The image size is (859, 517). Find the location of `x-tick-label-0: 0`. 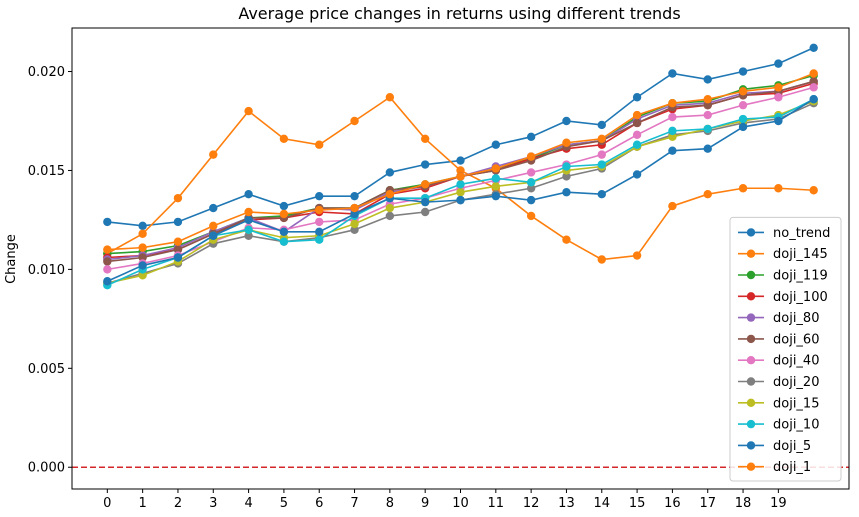

x-tick-label-0: 0 is located at coordinates (107, 503).